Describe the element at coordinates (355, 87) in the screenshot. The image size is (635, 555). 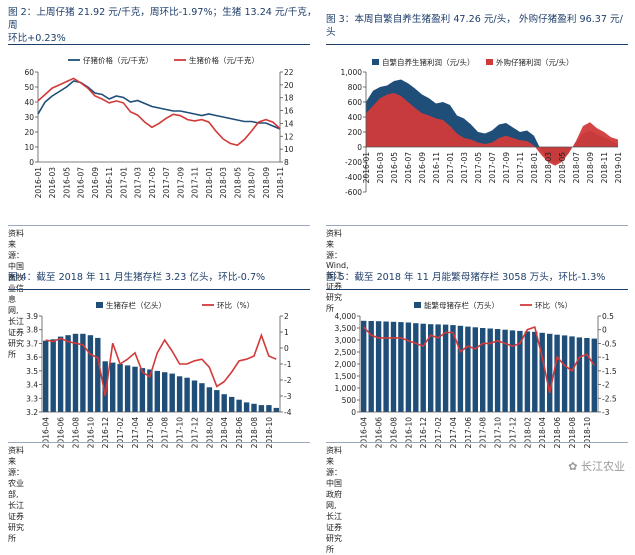
I see `c1-left-tick-label: 800` at that location.